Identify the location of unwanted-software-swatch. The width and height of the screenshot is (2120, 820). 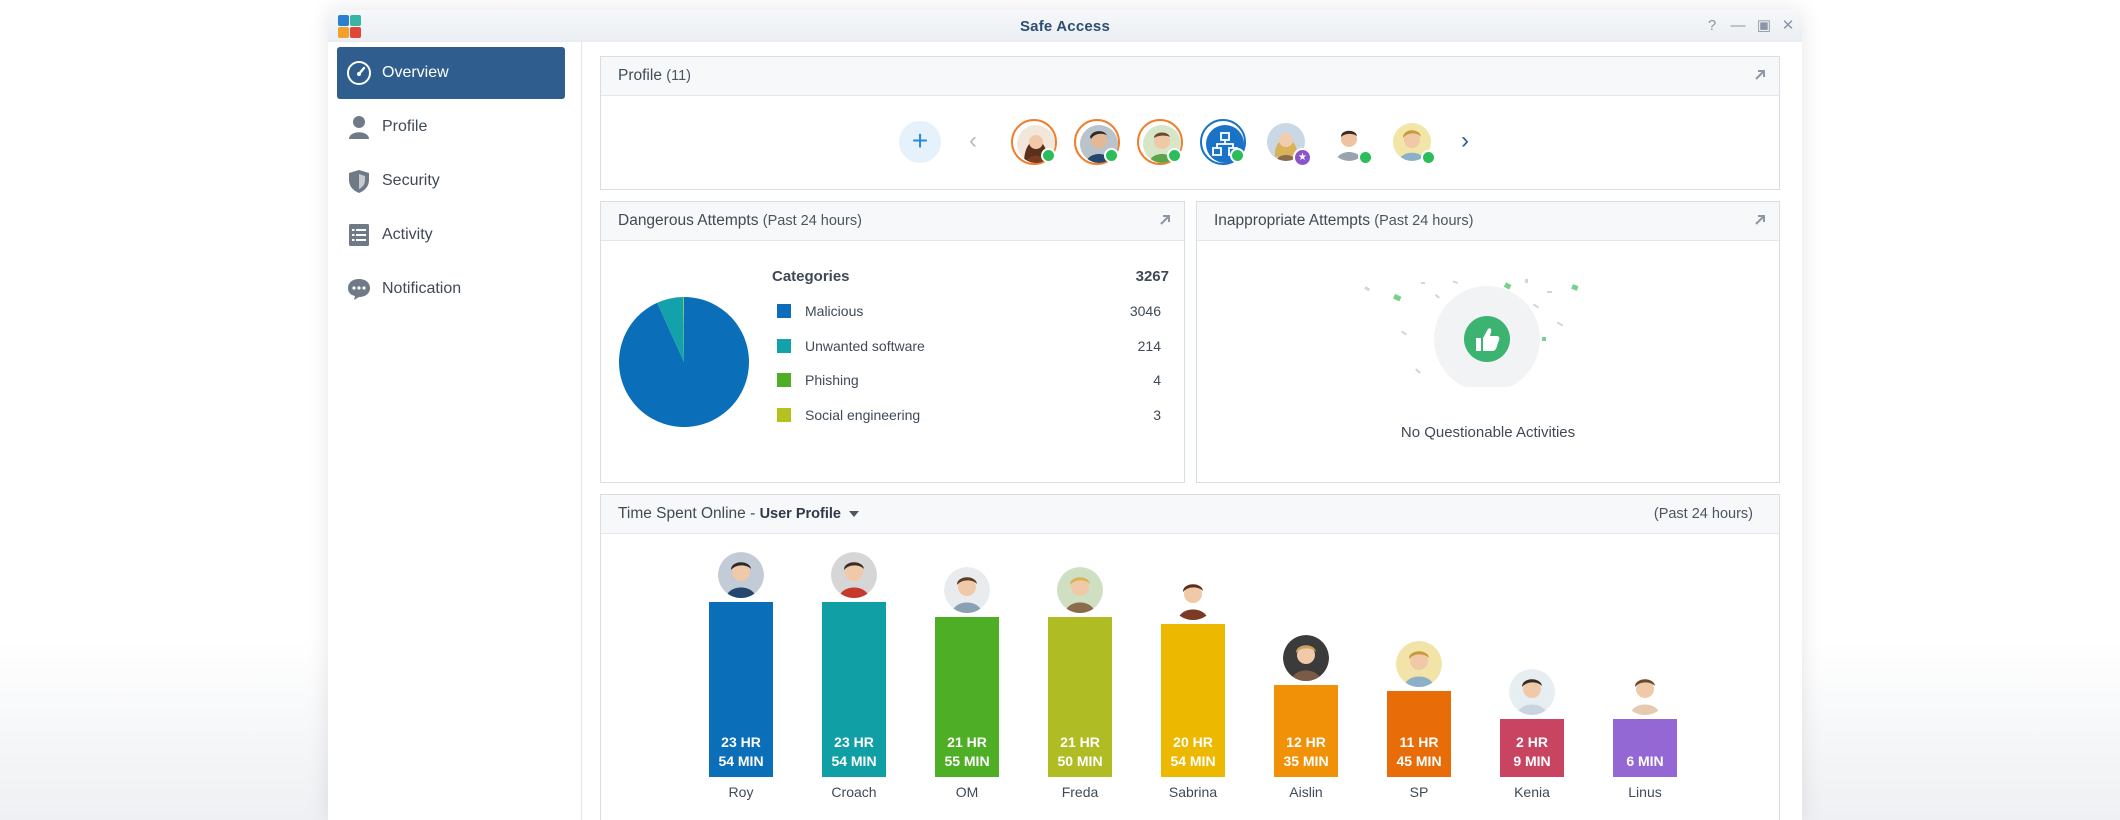
(784, 346).